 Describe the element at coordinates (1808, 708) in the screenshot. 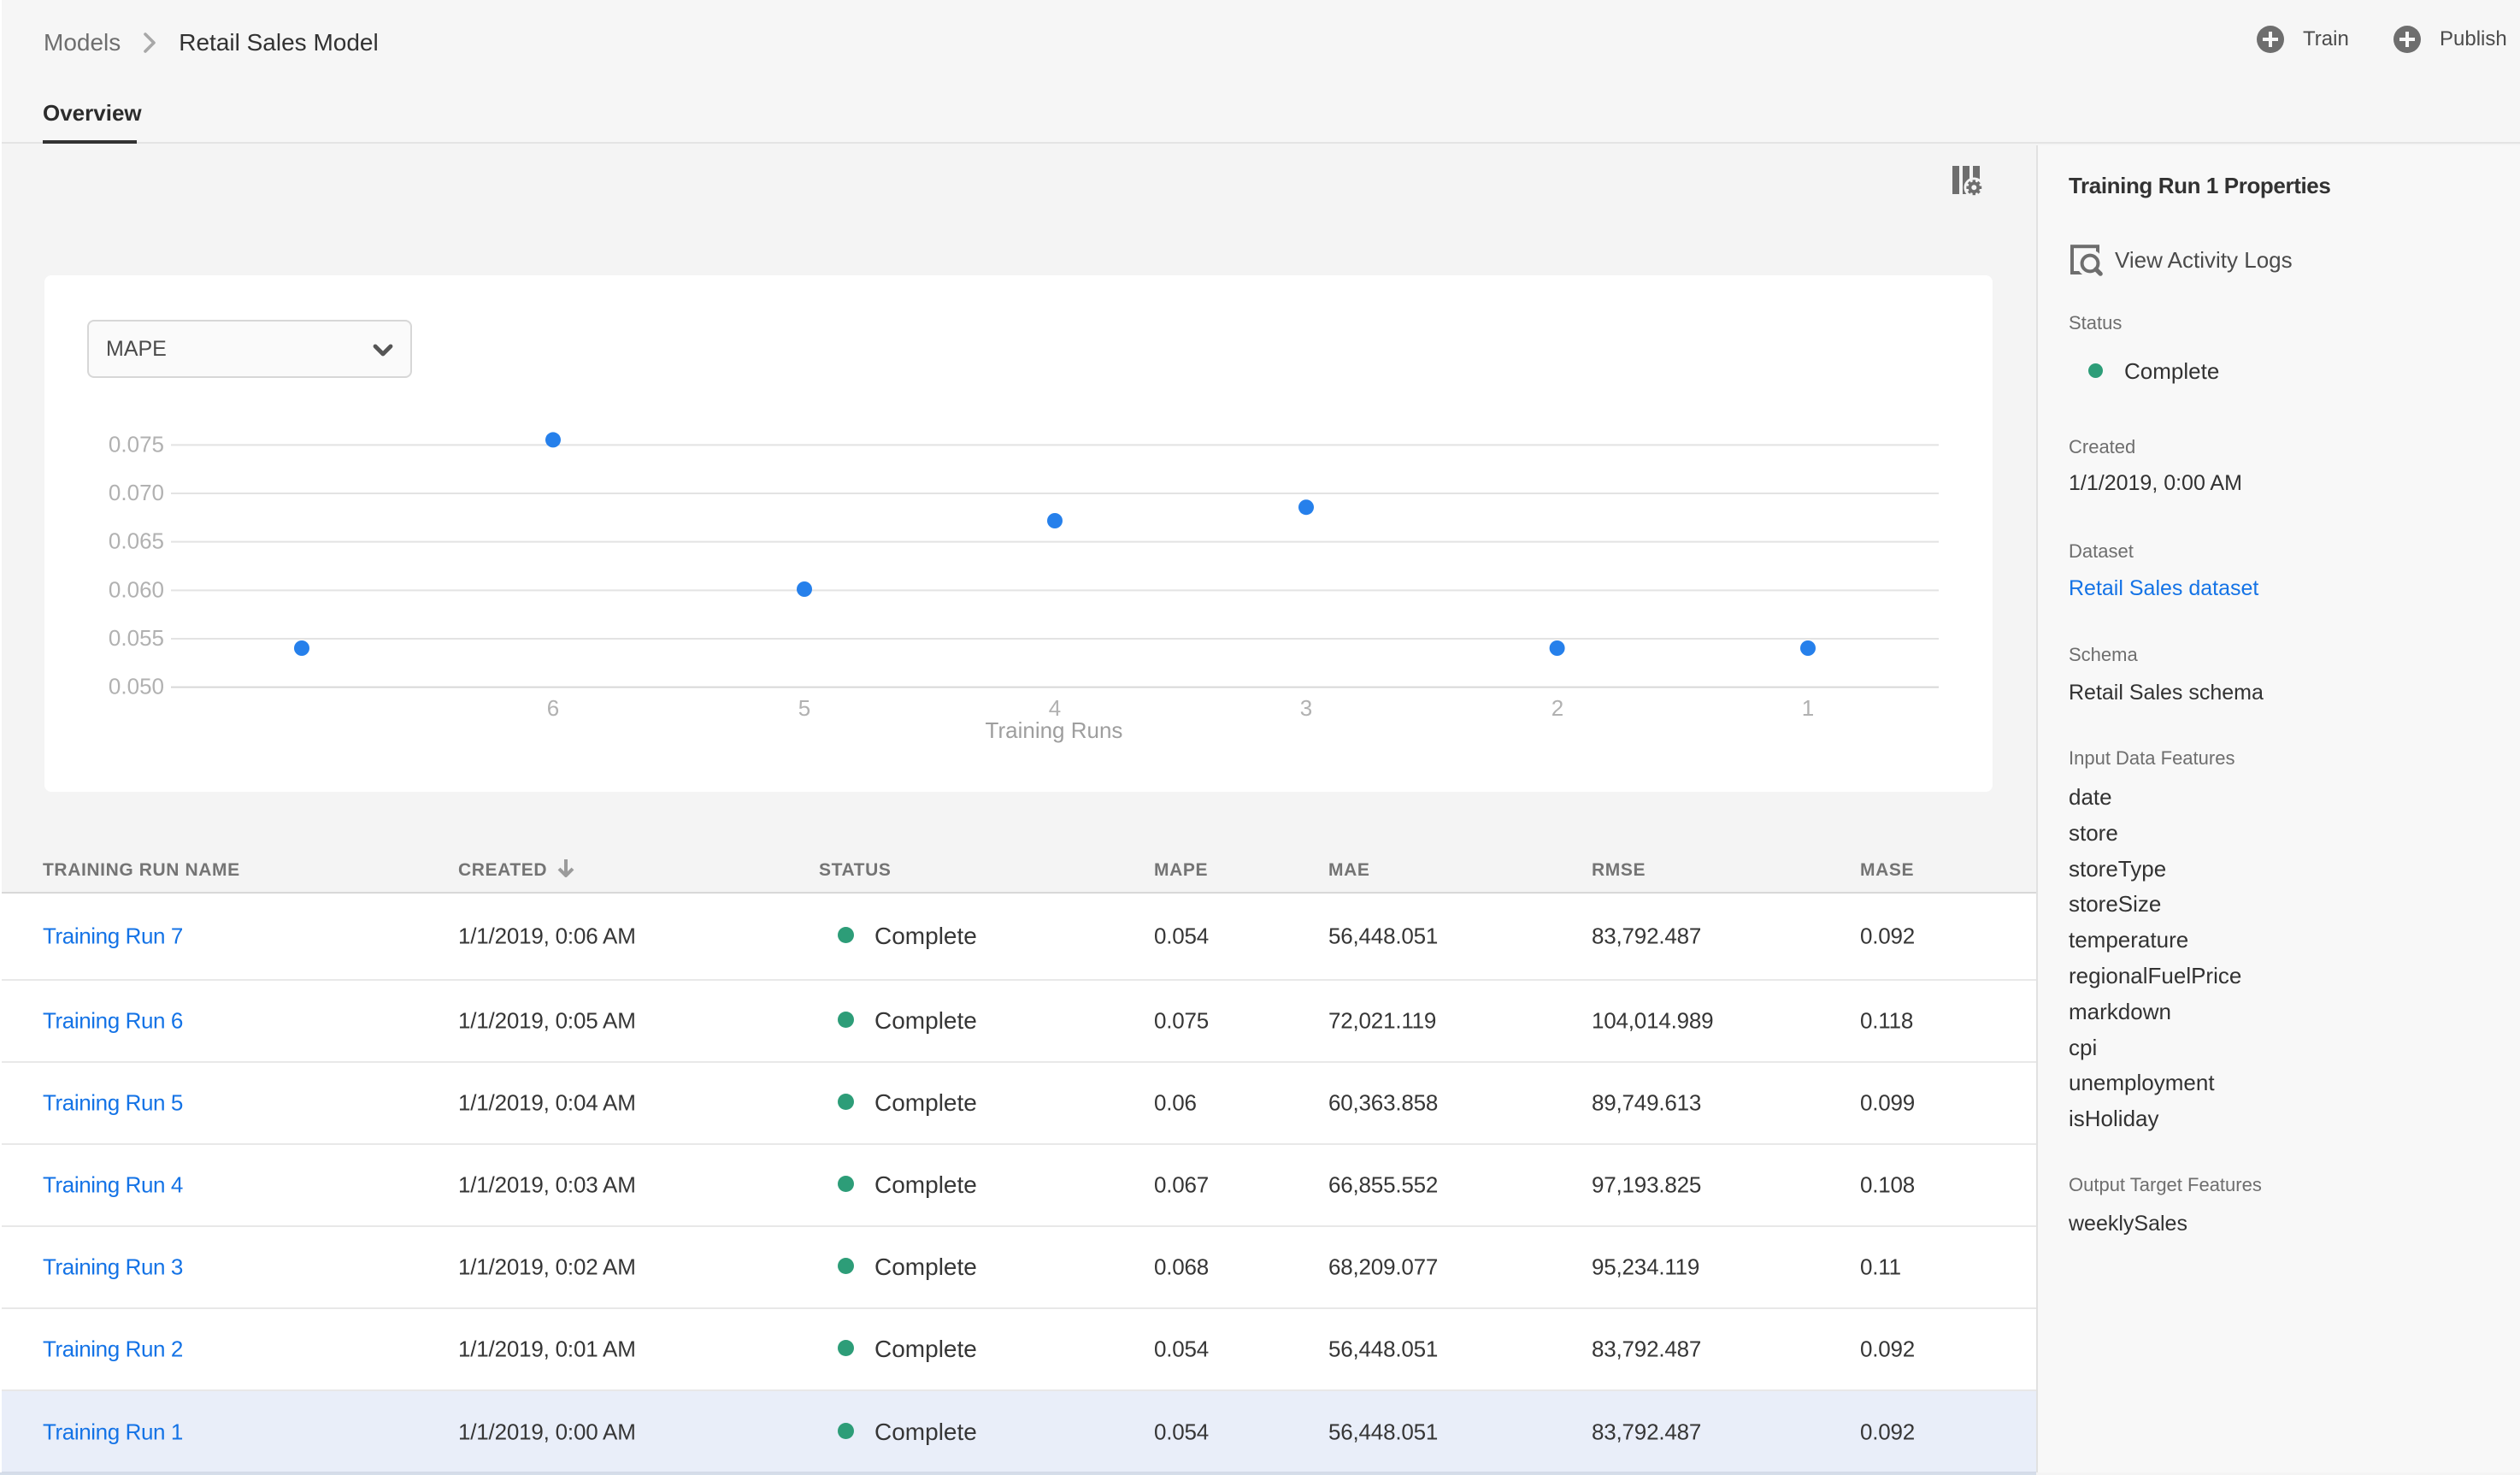

I see `svg-text: 1` at that location.